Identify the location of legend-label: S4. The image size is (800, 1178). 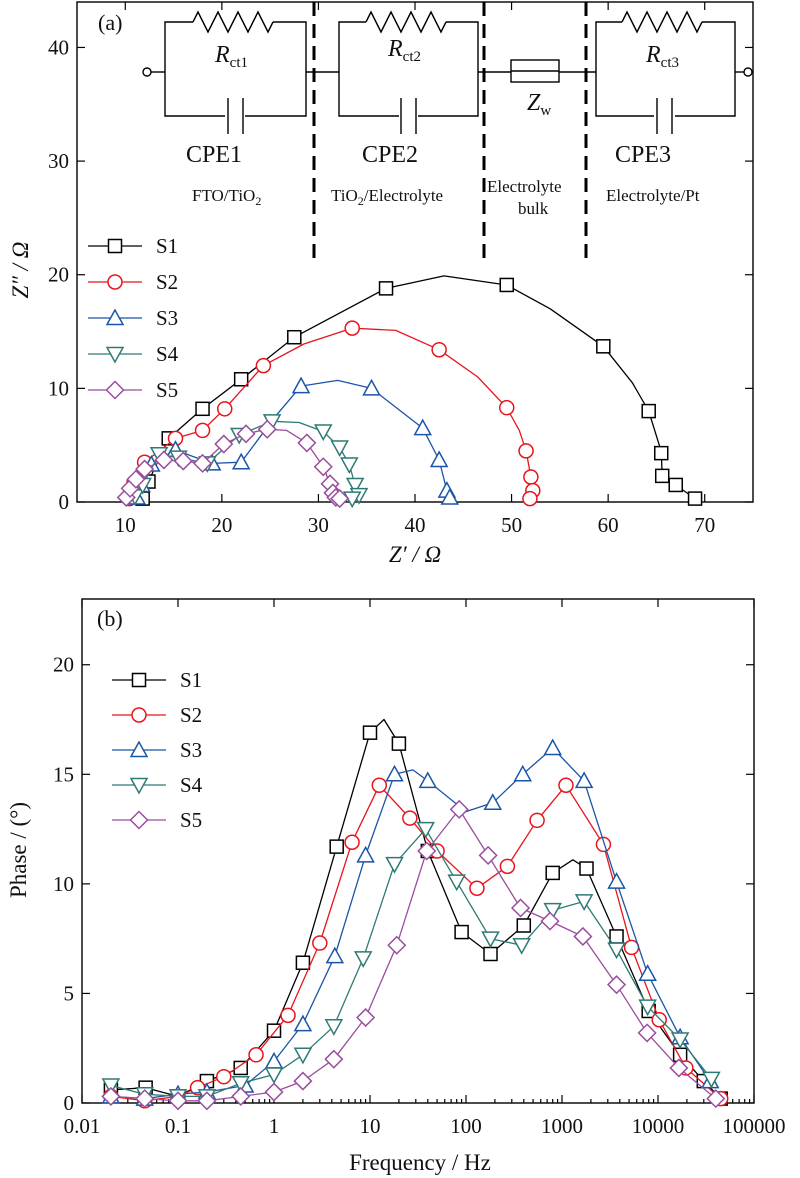
(191, 785).